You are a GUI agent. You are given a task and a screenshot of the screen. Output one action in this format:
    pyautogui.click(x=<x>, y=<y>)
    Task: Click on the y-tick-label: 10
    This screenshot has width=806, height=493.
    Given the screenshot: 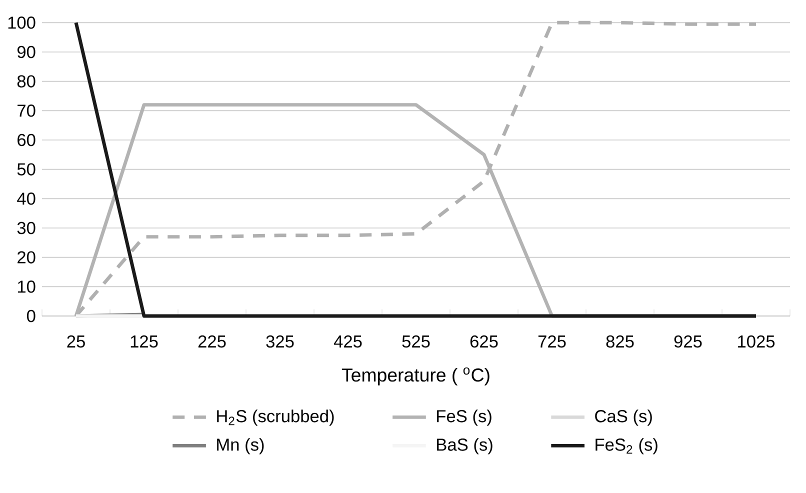 What is the action you would take?
    pyautogui.click(x=27, y=286)
    